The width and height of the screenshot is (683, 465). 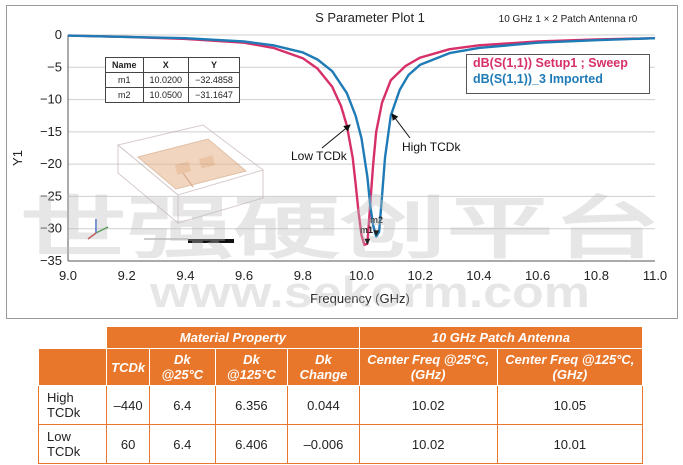 What do you see at coordinates (51, 131) in the screenshot?
I see `y-tick-label: −15` at bounding box center [51, 131].